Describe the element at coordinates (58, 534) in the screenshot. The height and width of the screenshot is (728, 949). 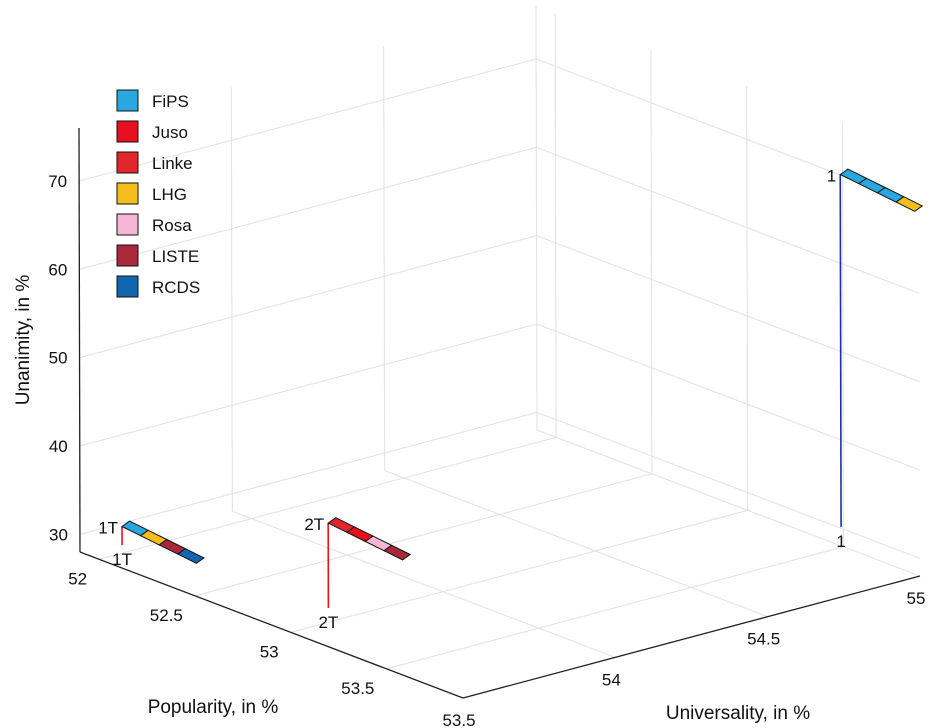
I see `z-tick-label: 30` at that location.